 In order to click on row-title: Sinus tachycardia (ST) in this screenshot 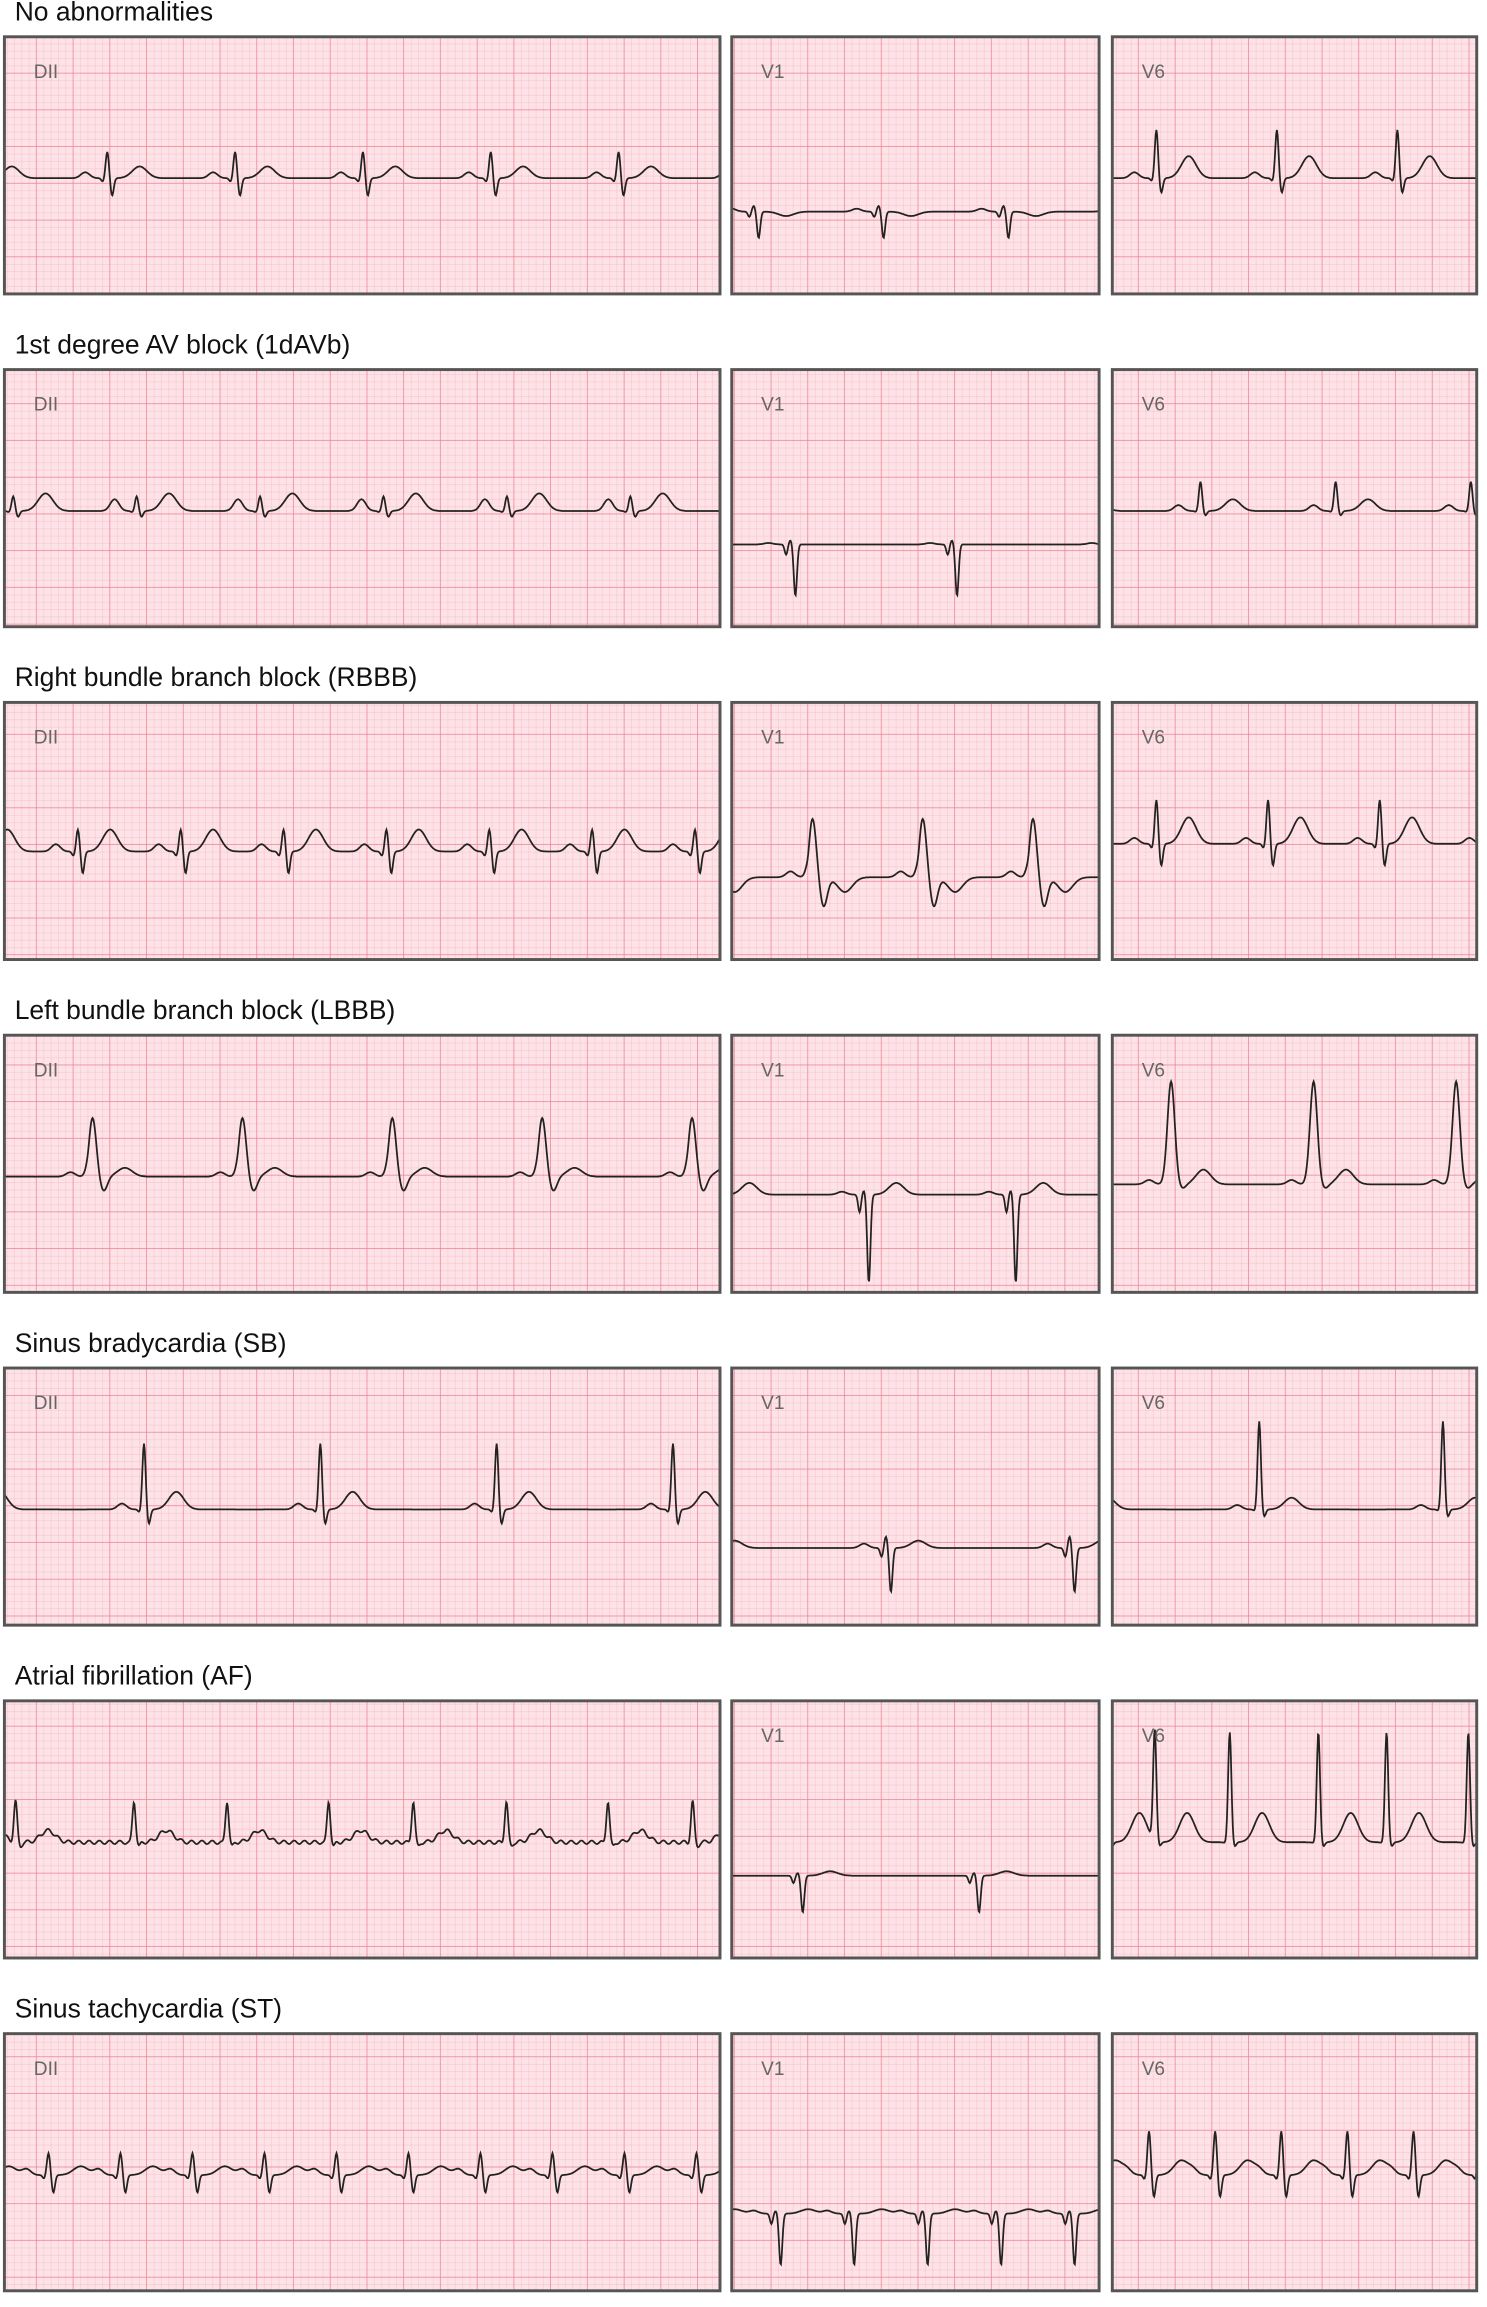, I will do `click(148, 2008)`.